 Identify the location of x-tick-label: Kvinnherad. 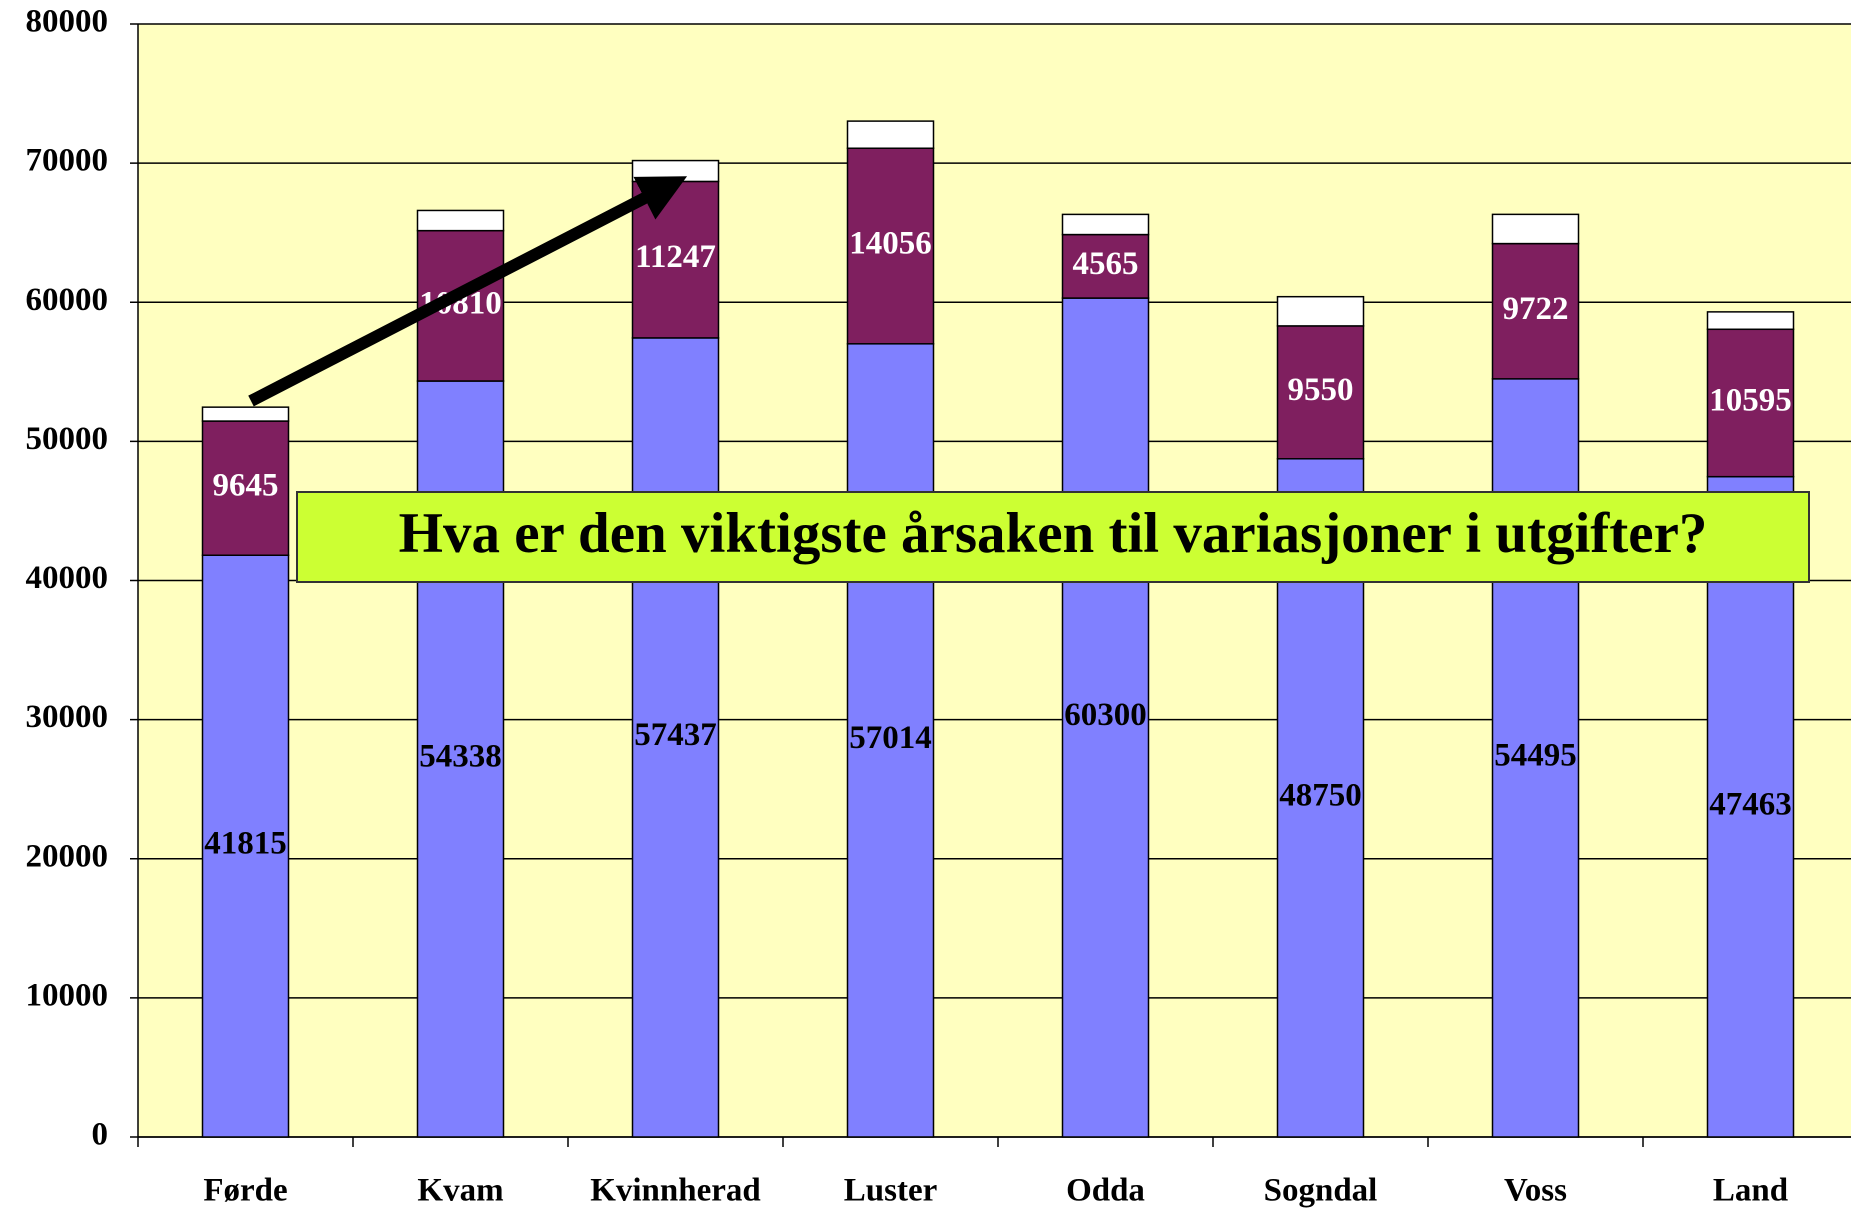
(675, 1191).